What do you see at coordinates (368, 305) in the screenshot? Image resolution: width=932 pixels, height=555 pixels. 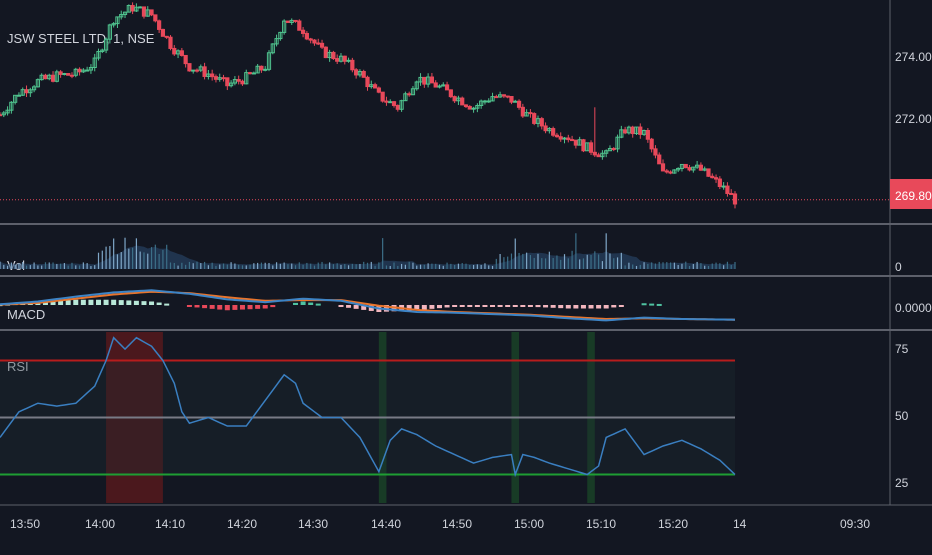 I see `macd-line` at bounding box center [368, 305].